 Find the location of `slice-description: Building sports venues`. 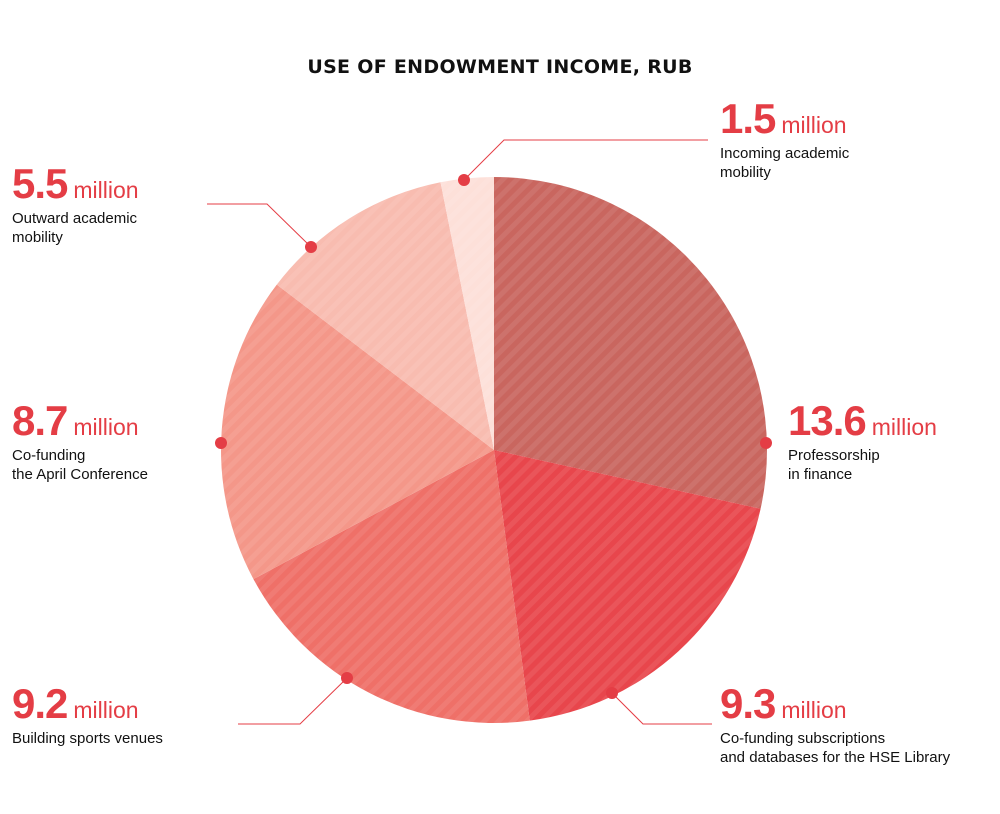

slice-description: Building sports venues is located at coordinates (87, 738).